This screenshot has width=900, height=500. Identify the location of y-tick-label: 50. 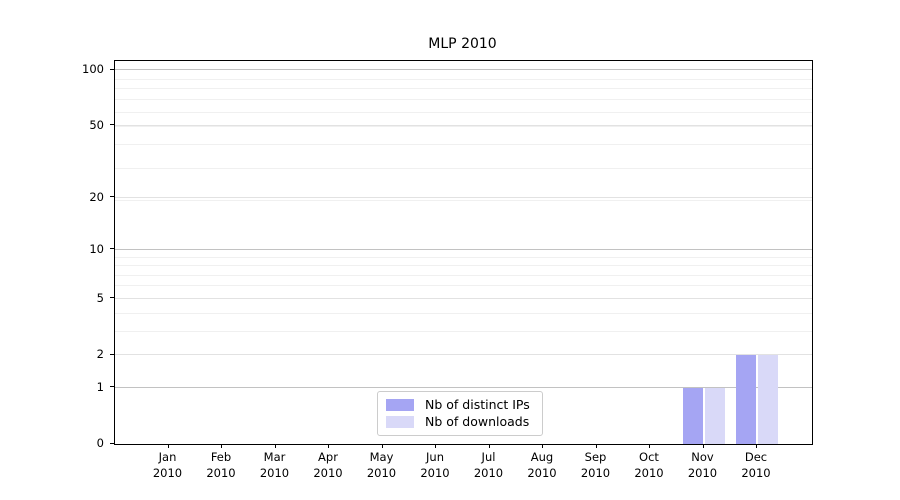
(96, 124).